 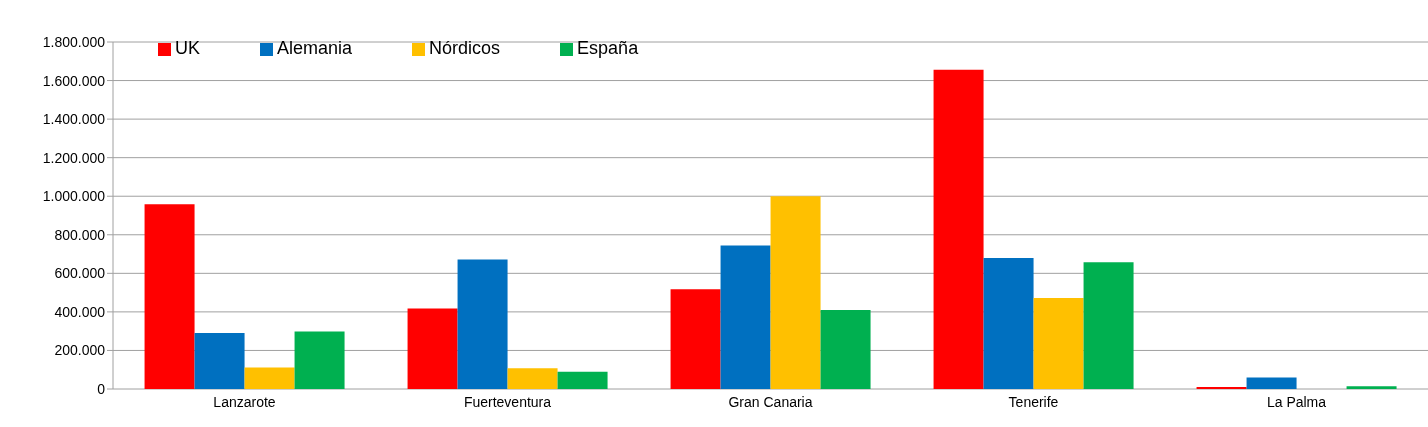 I want to click on x-tick-label: Fuerteventura, so click(x=507, y=401).